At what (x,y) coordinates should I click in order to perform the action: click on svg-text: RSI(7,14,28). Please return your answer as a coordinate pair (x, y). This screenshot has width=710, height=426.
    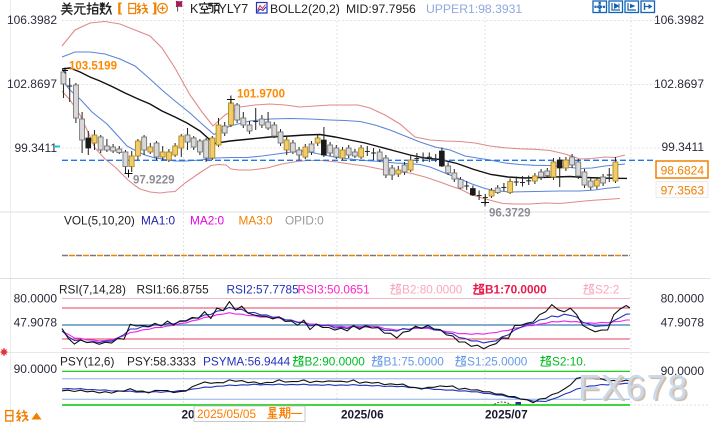
    Looking at the image, I should click on (92, 290).